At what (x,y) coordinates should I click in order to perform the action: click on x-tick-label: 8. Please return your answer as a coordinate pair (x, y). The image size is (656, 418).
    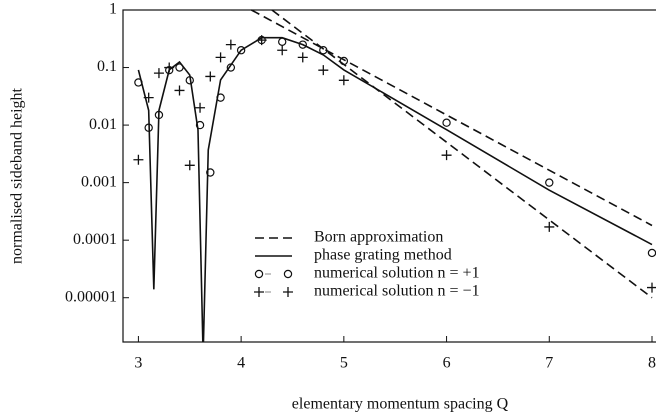
    Looking at the image, I should click on (652, 363).